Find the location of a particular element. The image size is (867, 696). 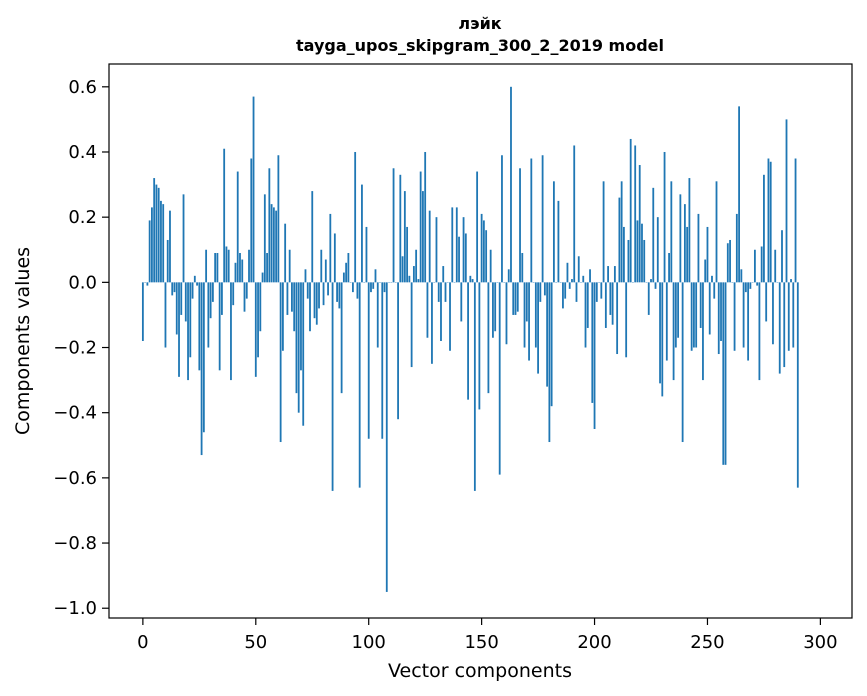

x-tick-label: 300 is located at coordinates (820, 642).